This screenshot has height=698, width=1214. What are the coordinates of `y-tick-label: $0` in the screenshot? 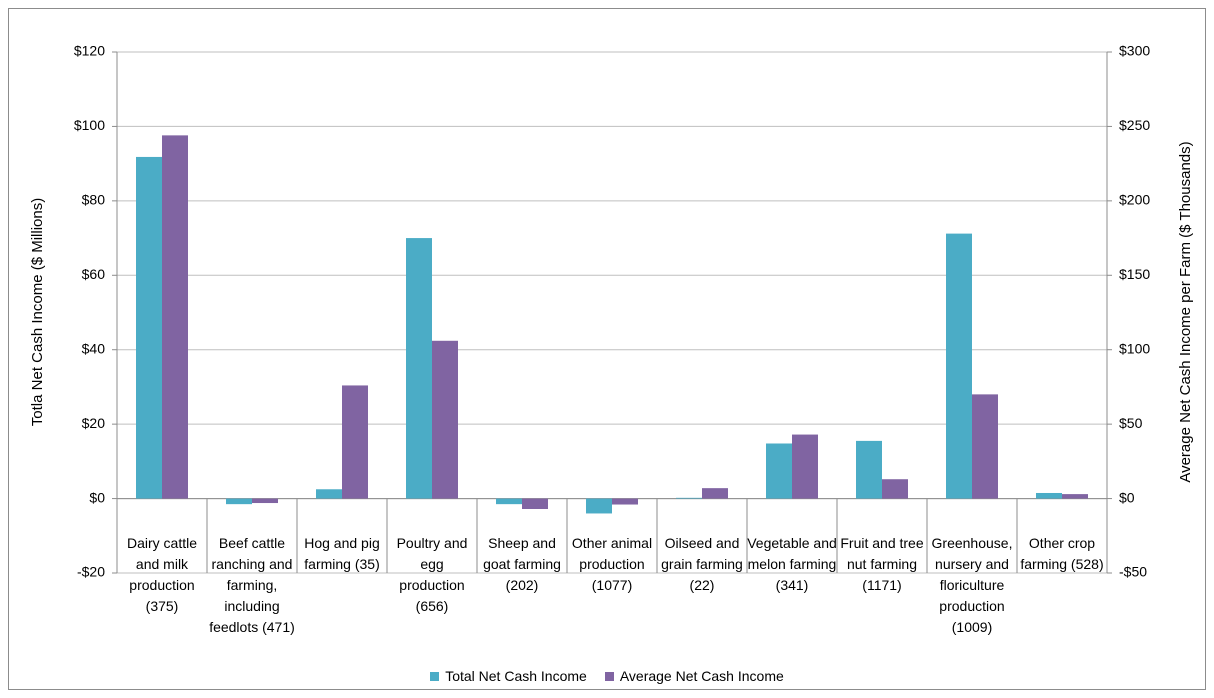 It's located at (97, 497).